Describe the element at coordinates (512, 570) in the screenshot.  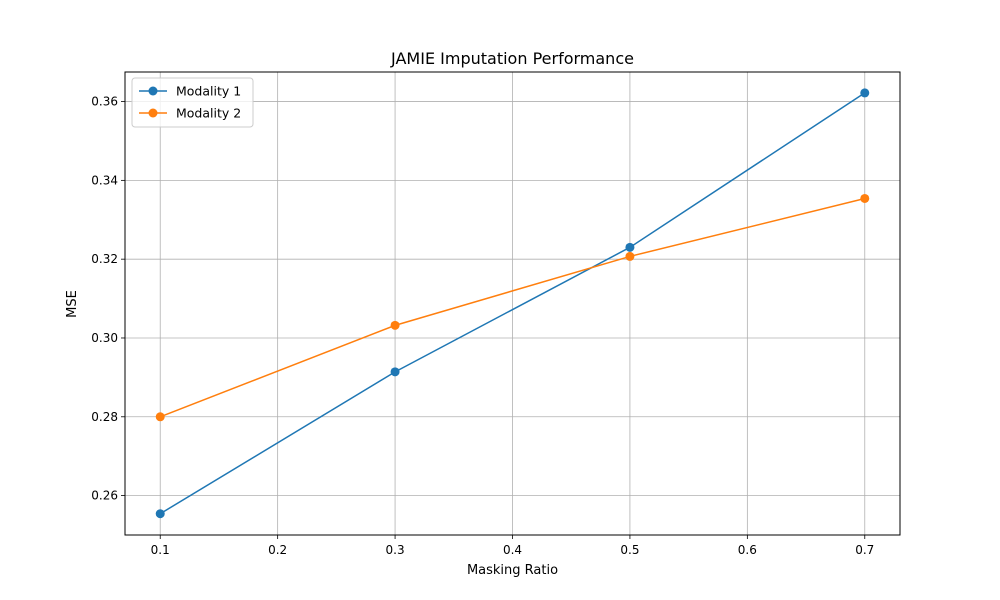
I see `x-axis-label: Masking Ratio` at that location.